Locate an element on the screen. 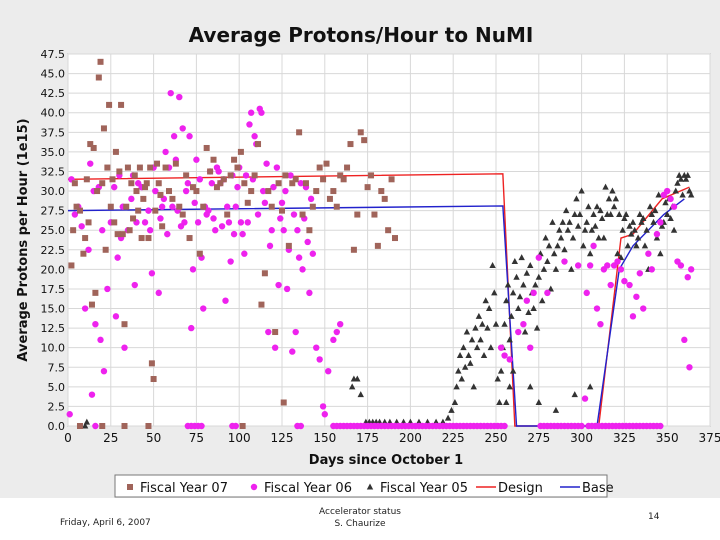 Image resolution: width=720 pixels, height=540 pixels. y-tick-label: 17.5 is located at coordinates (53, 289).